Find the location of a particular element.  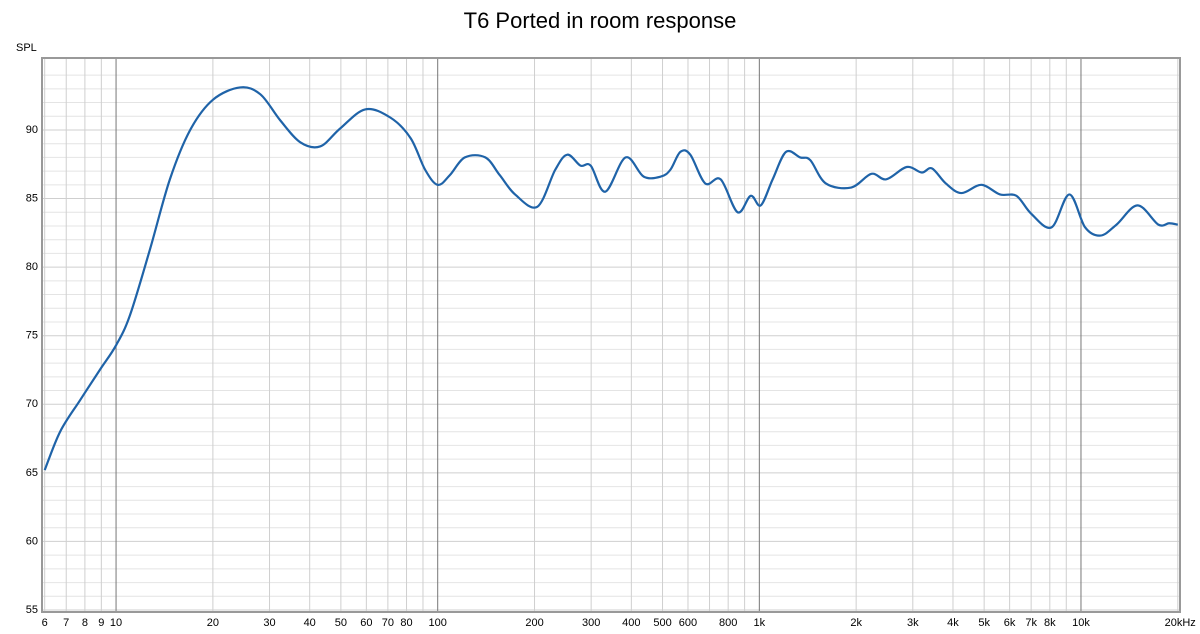

x-tick-label: 2k is located at coordinates (856, 623).